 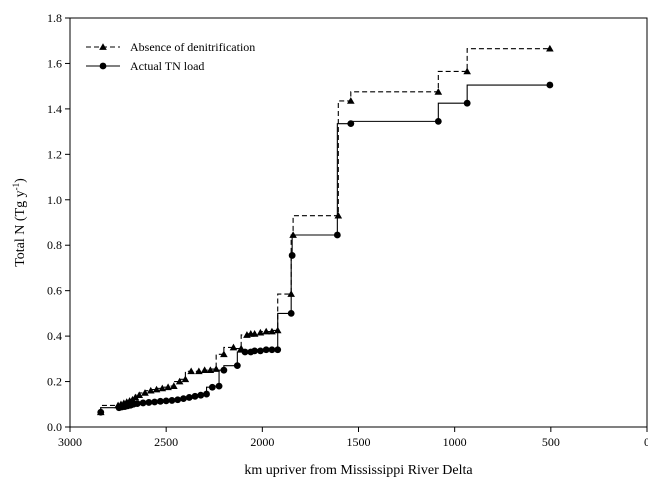 I want to click on y-tick-label: 0.6, so click(x=54, y=291).